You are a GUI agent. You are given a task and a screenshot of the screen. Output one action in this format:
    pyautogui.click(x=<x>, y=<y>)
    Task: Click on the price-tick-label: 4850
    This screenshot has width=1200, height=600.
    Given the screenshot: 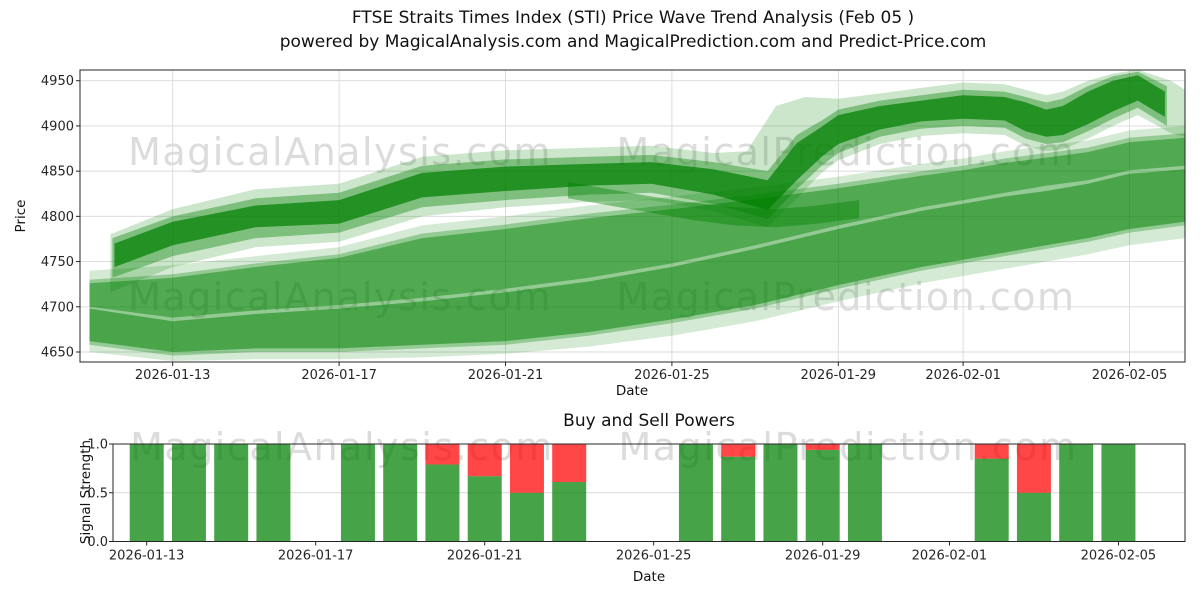 What is the action you would take?
    pyautogui.click(x=57, y=172)
    